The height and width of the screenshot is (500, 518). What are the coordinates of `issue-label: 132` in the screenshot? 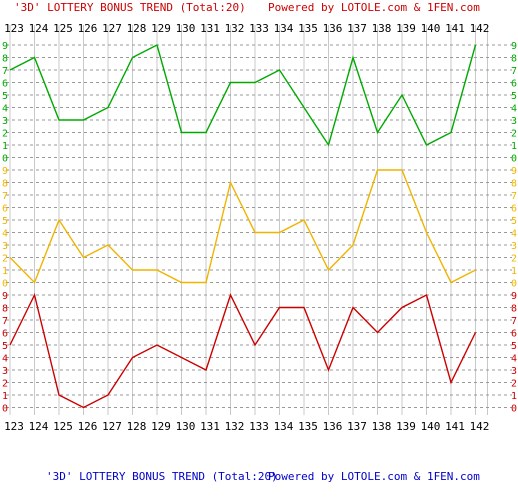 It's located at (235, 426).